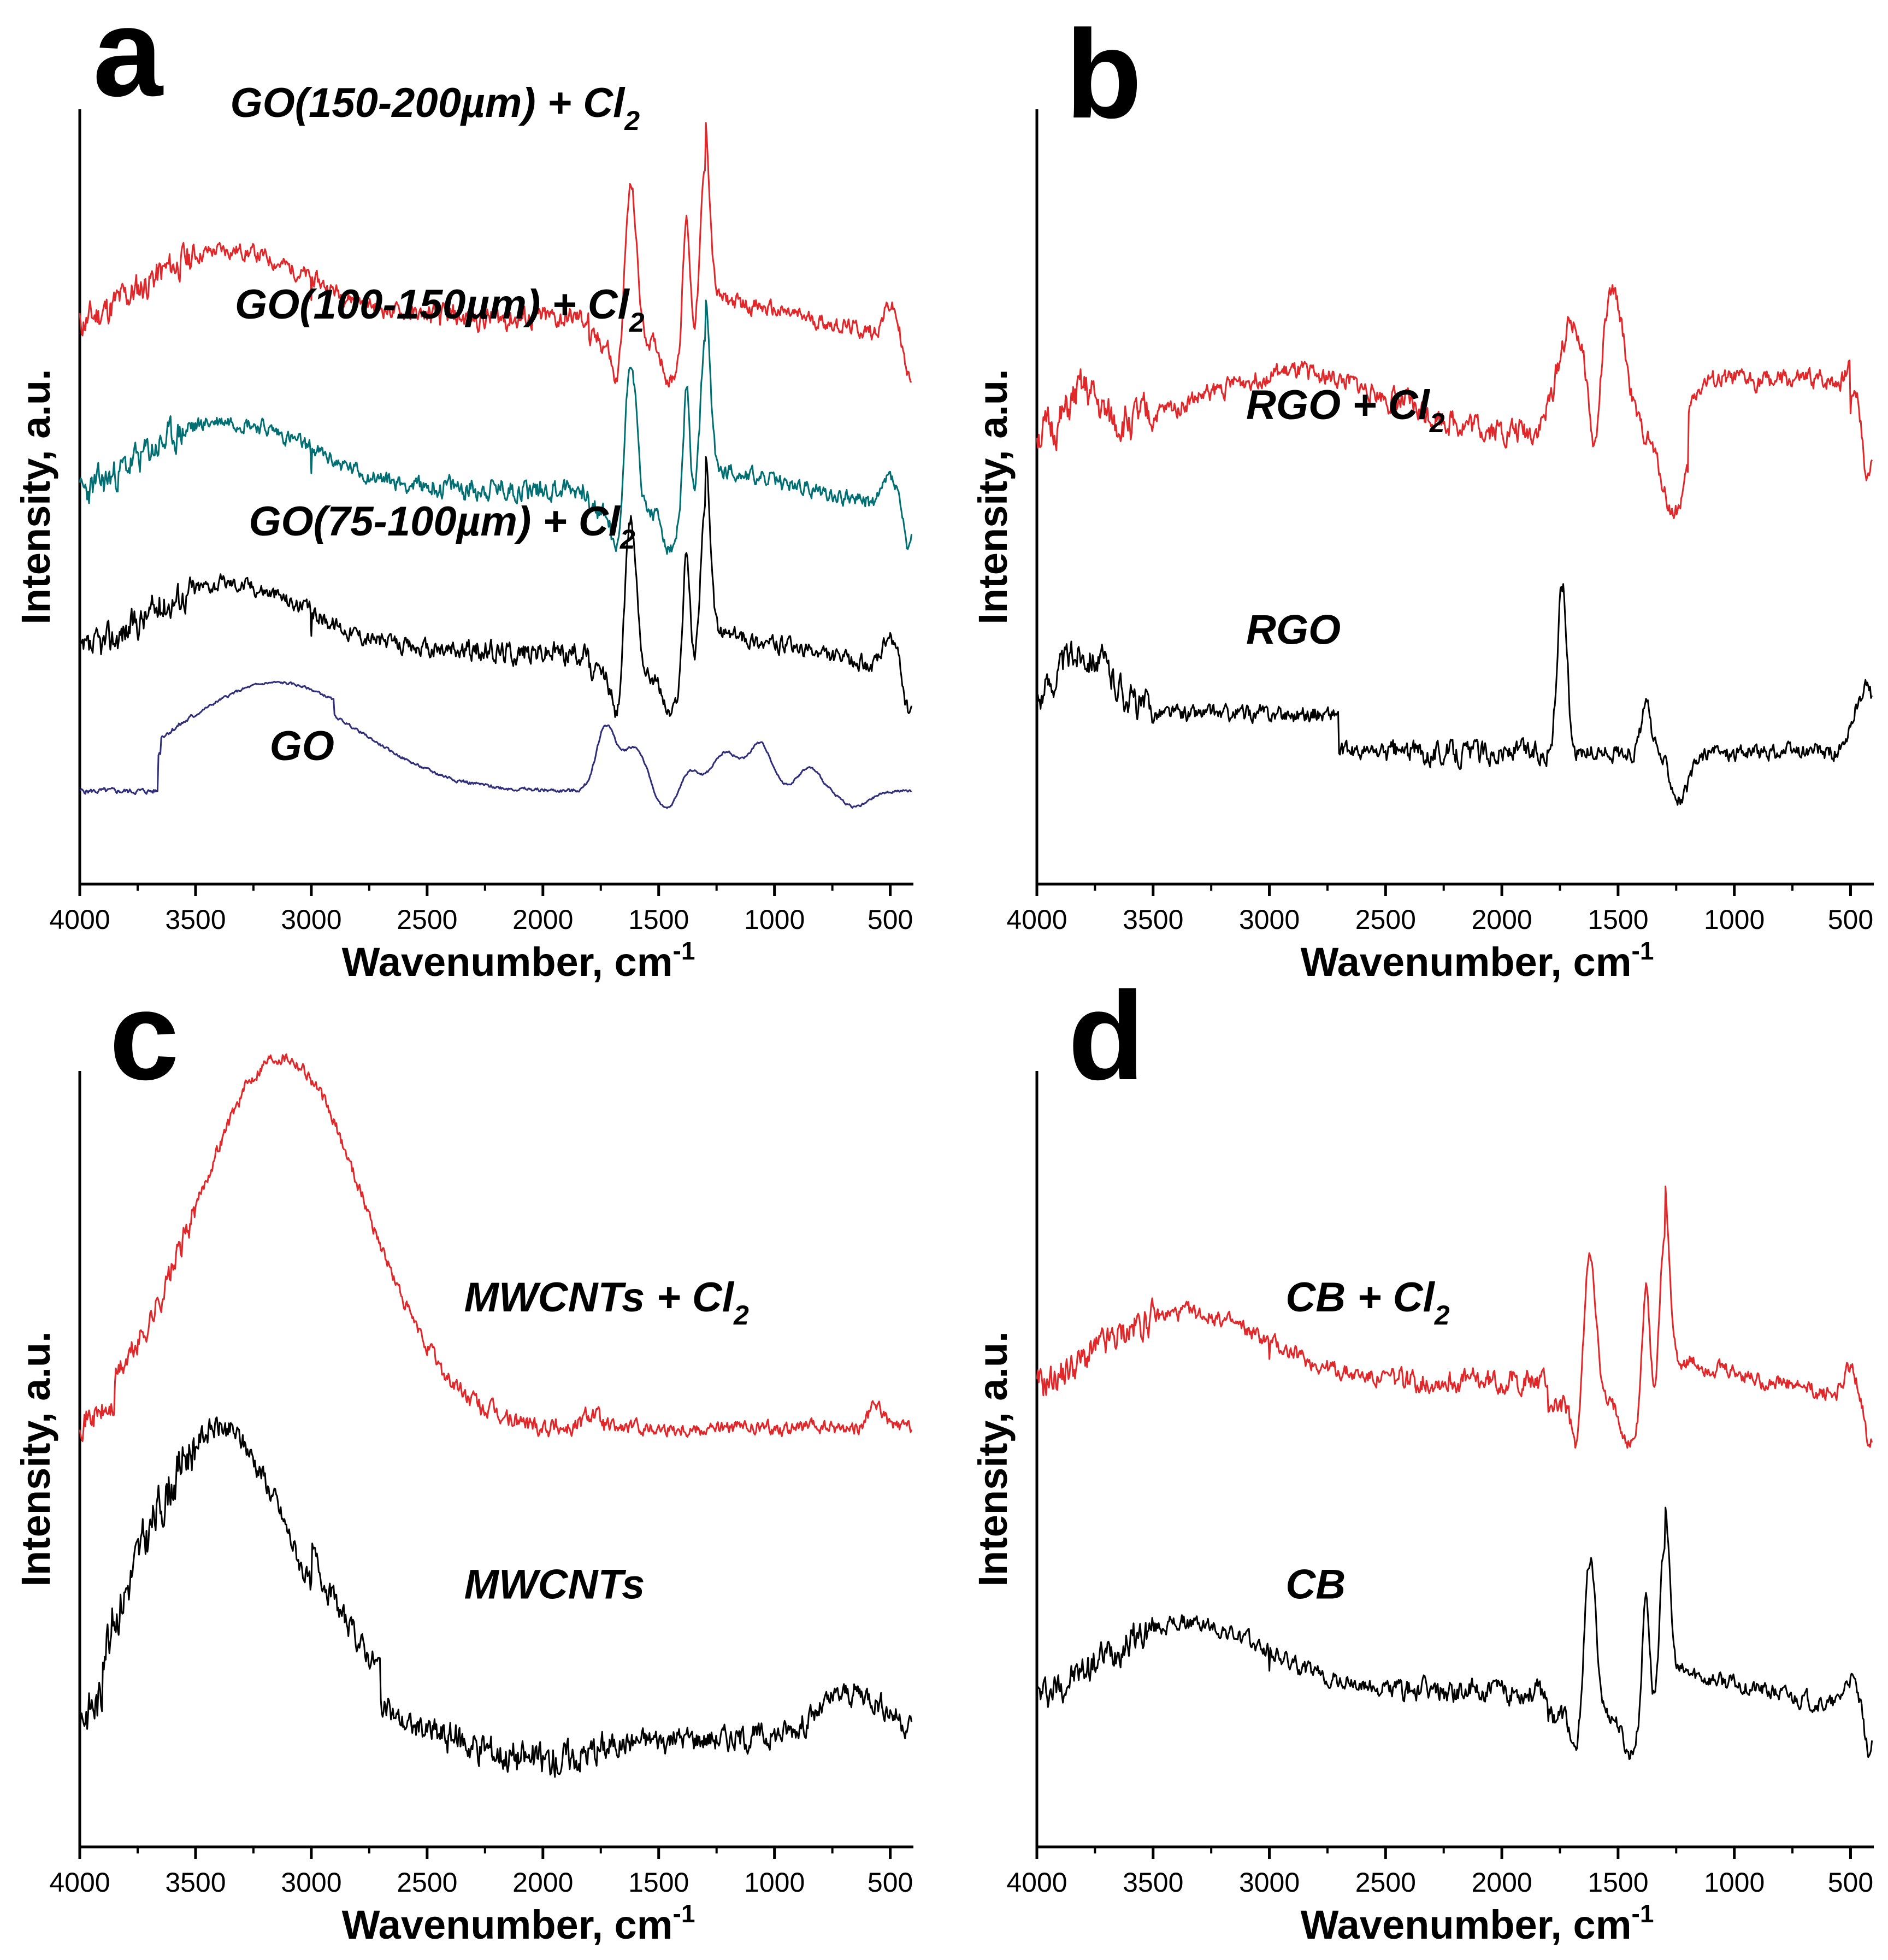 The height and width of the screenshot is (1960, 1888). Describe the element at coordinates (606, 1302) in the screenshot. I see `series-label-1: MWCNTs + Cl2` at that location.